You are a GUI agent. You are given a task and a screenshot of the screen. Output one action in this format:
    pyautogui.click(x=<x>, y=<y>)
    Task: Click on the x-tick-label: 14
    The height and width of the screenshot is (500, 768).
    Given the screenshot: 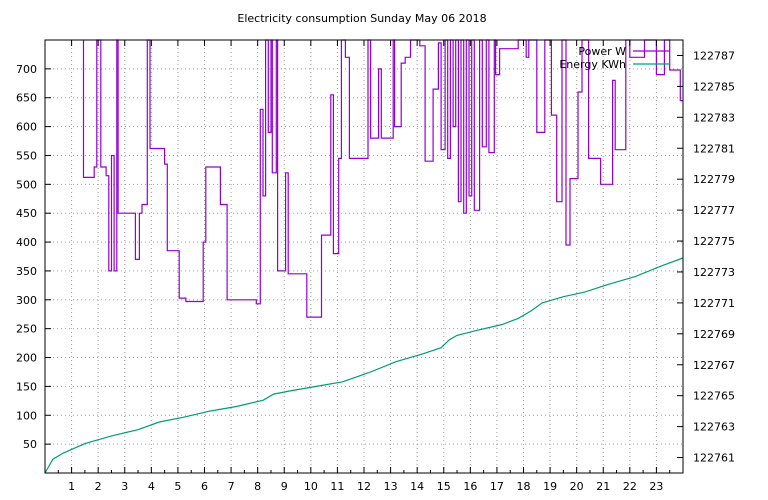 What is the action you would take?
    pyautogui.click(x=417, y=486)
    